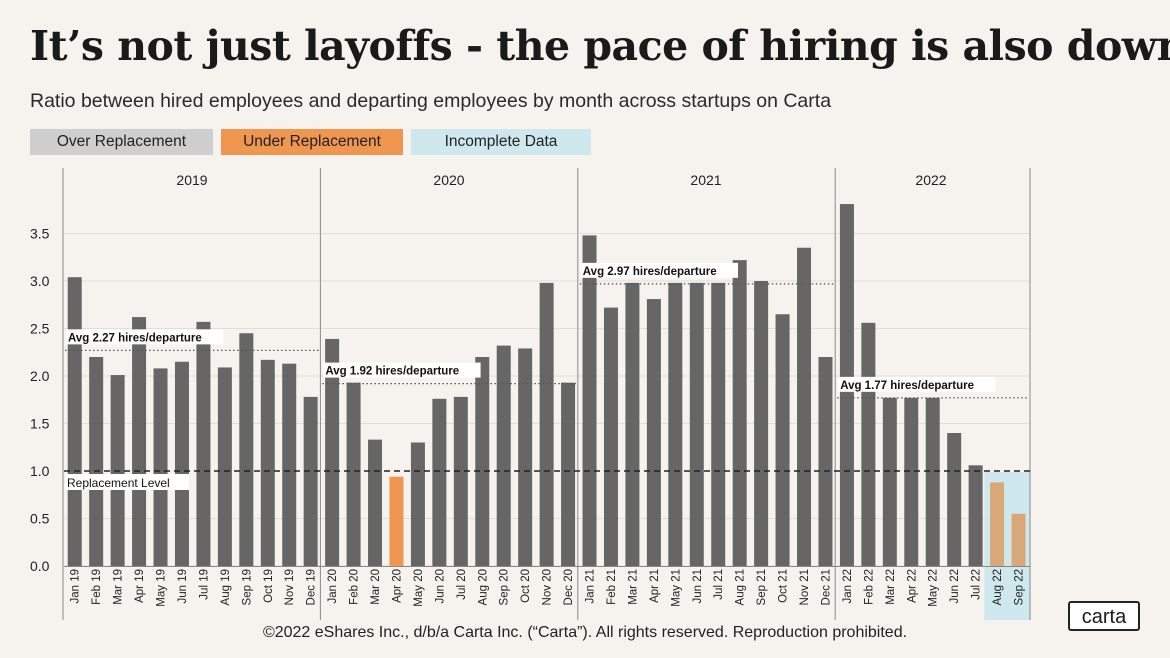 This screenshot has height=658, width=1170. I want to click on x-tick-label: Jun 19, so click(183, 586).